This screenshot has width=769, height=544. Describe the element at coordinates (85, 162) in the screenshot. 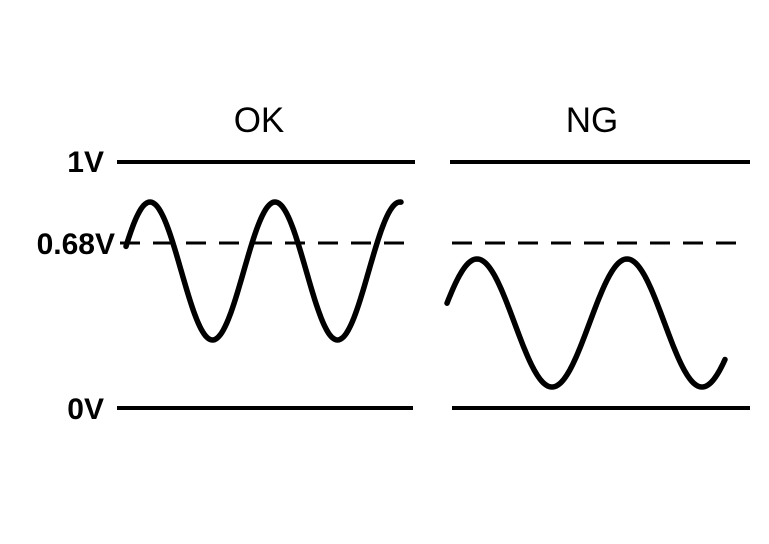

I see `top-voltage-label: 1V` at that location.